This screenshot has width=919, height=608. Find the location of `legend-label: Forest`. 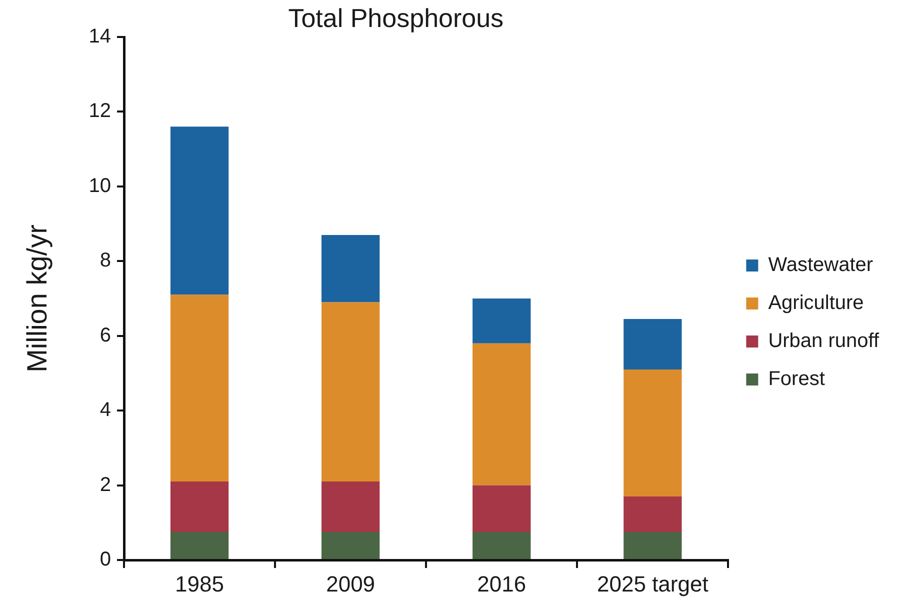

legend-label: Forest is located at coordinates (797, 379).